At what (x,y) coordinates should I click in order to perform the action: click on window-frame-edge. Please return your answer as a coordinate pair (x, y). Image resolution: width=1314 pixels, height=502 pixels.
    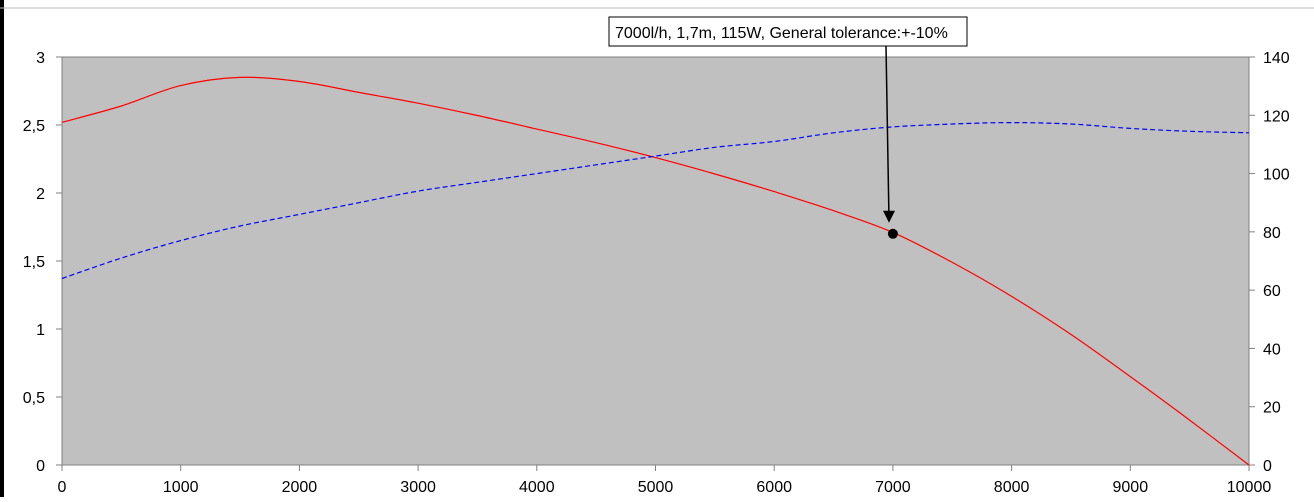
    Looking at the image, I should click on (2, 248).